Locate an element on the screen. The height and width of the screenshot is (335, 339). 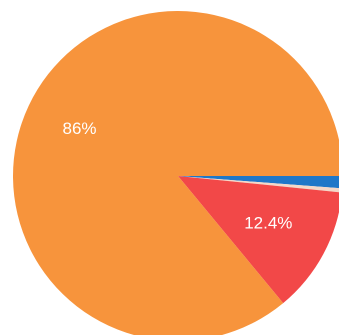
pie-slice-label-3: 86% is located at coordinates (79, 128).